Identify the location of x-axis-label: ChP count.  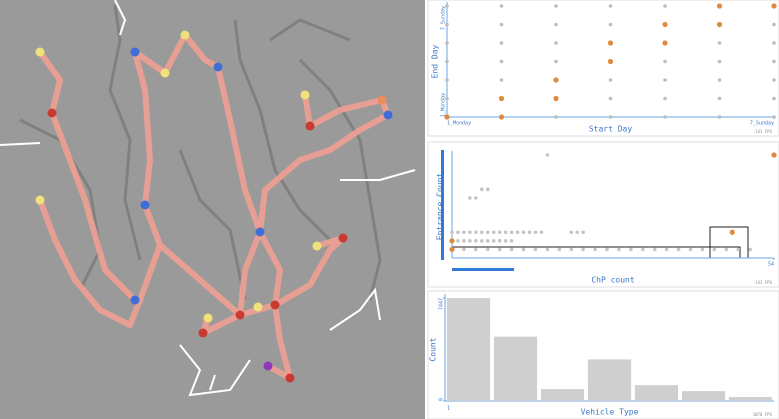
(613, 280).